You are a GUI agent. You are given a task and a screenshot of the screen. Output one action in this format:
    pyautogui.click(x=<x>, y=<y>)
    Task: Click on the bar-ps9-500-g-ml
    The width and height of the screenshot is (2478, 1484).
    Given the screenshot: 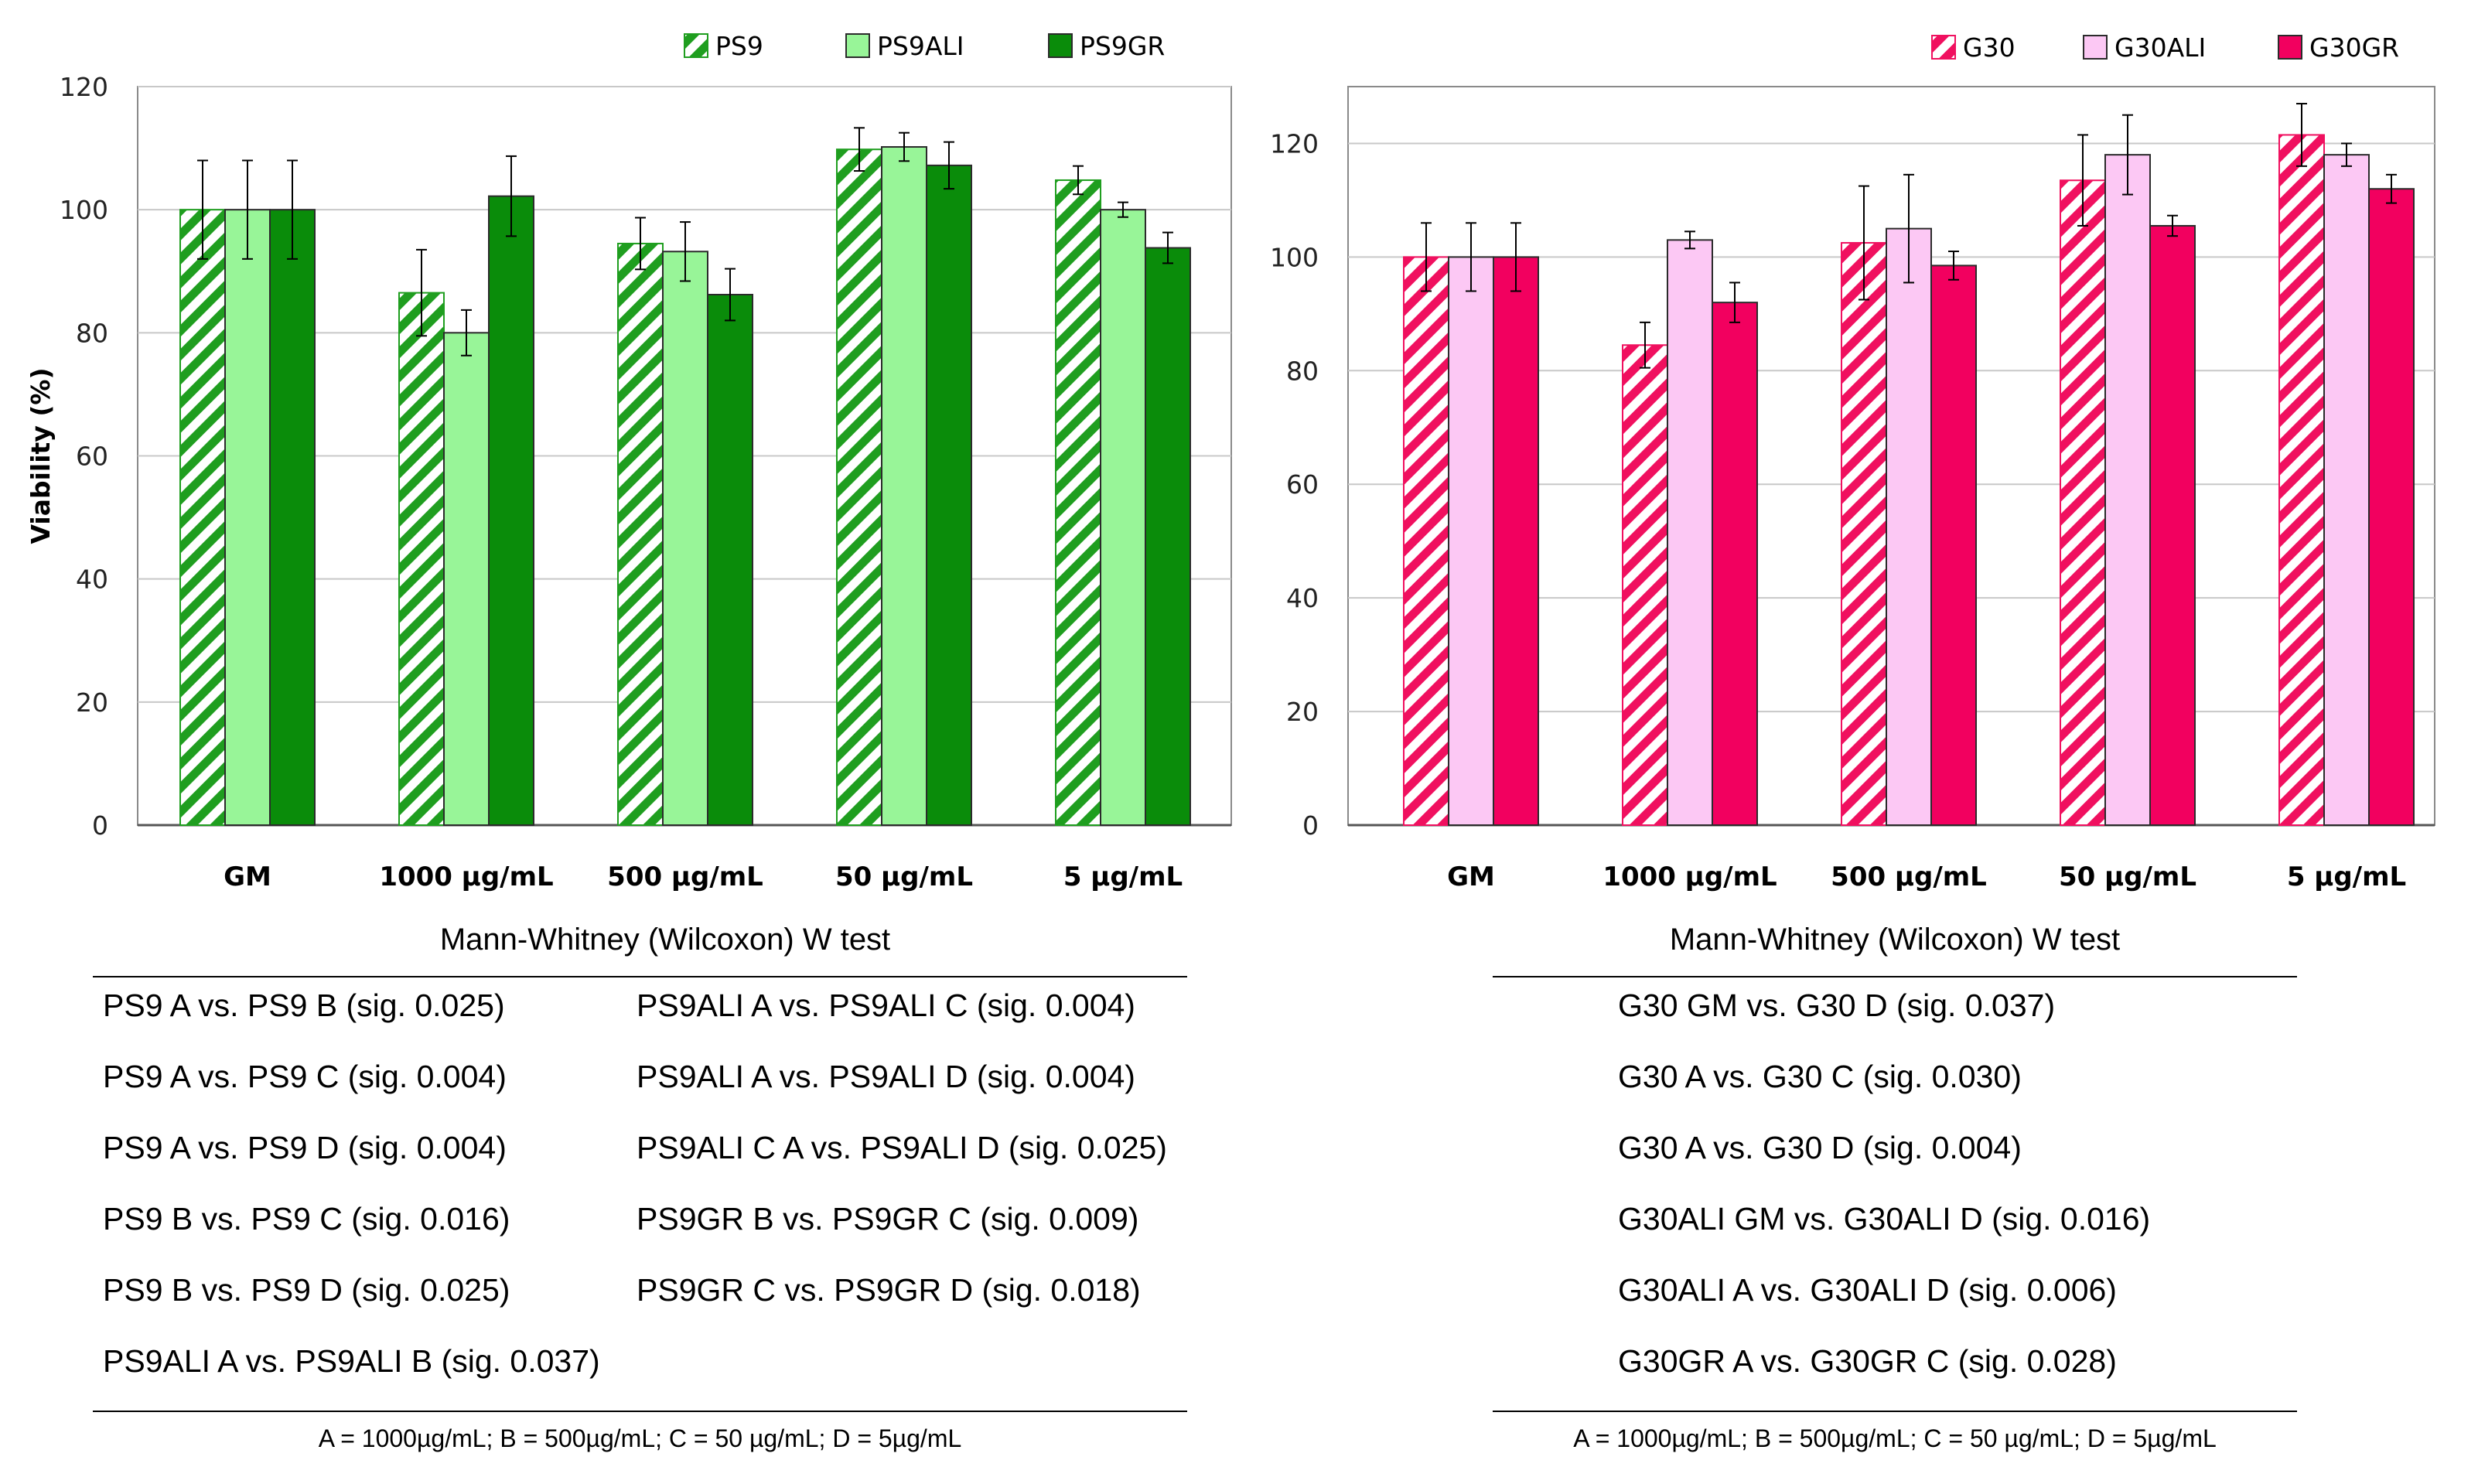 What is the action you would take?
    pyautogui.click(x=640, y=534)
    